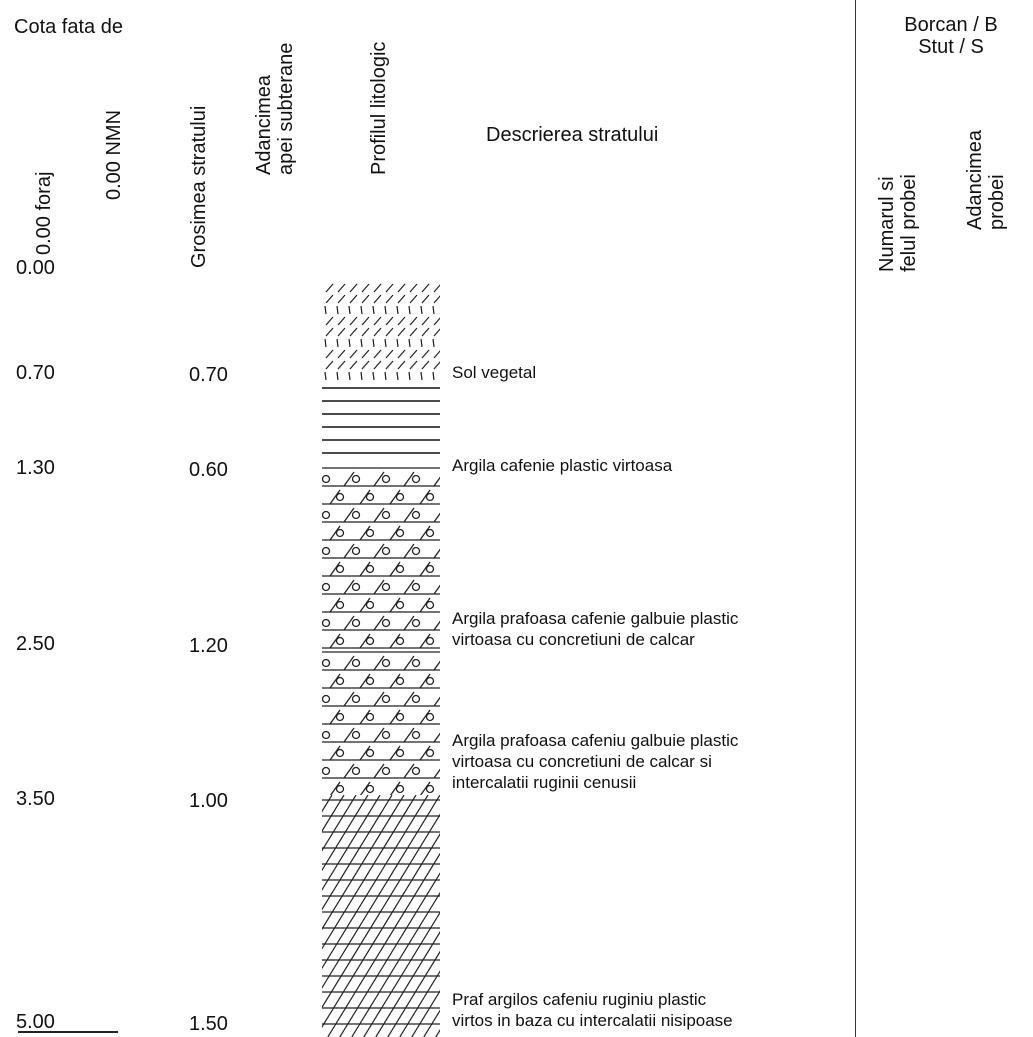 This screenshot has height=1037, width=1033. What do you see at coordinates (595, 618) in the screenshot?
I see `description-3-line-1: Argila prafoasa cafenie galbuie plastic` at bounding box center [595, 618].